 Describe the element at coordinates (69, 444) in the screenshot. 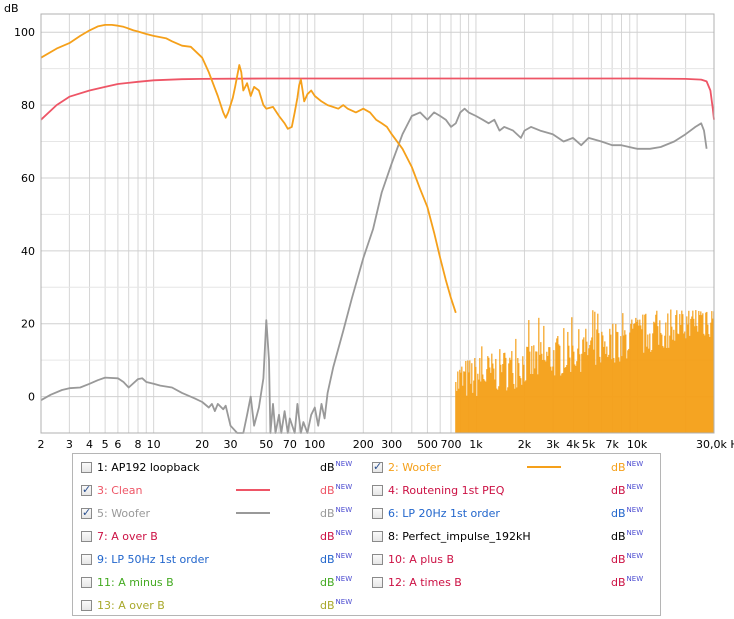

I see `x-tick-label: 3` at that location.